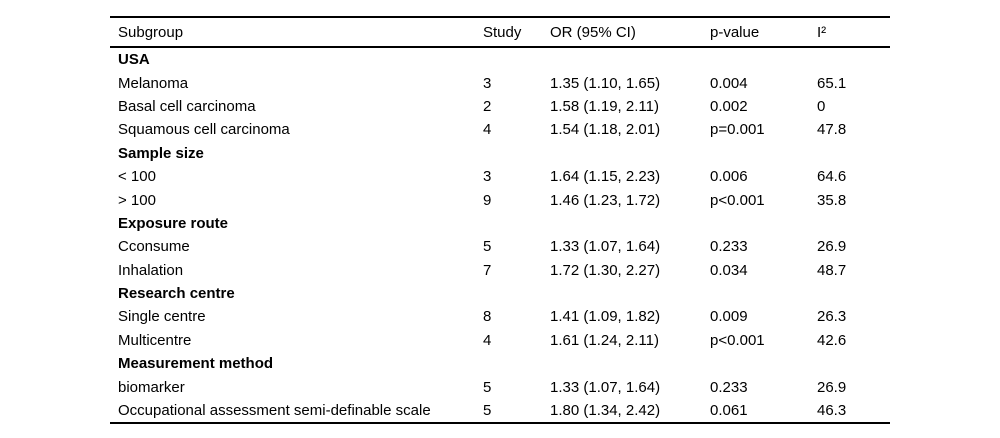  I want to click on cell-i-squared: 42.6, so click(832, 340).